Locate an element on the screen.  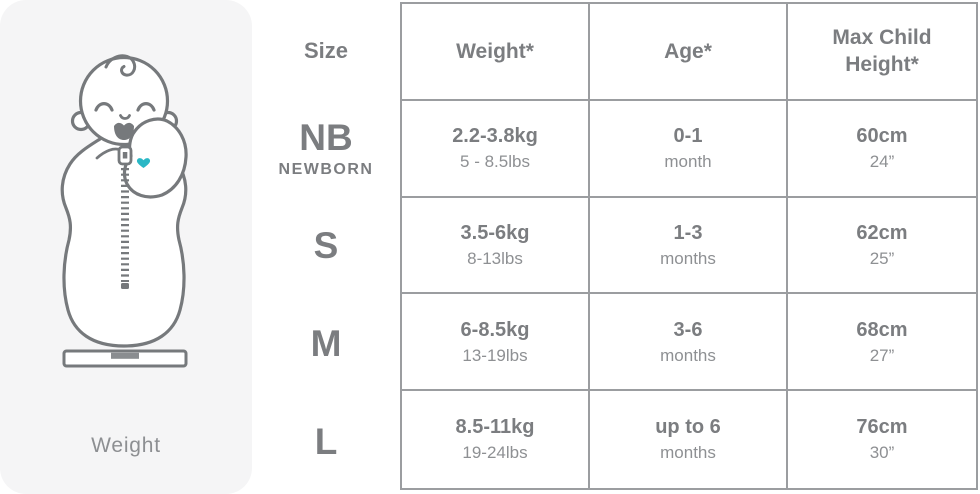
table-cell-height-s: 62cm 25” is located at coordinates (882, 246).